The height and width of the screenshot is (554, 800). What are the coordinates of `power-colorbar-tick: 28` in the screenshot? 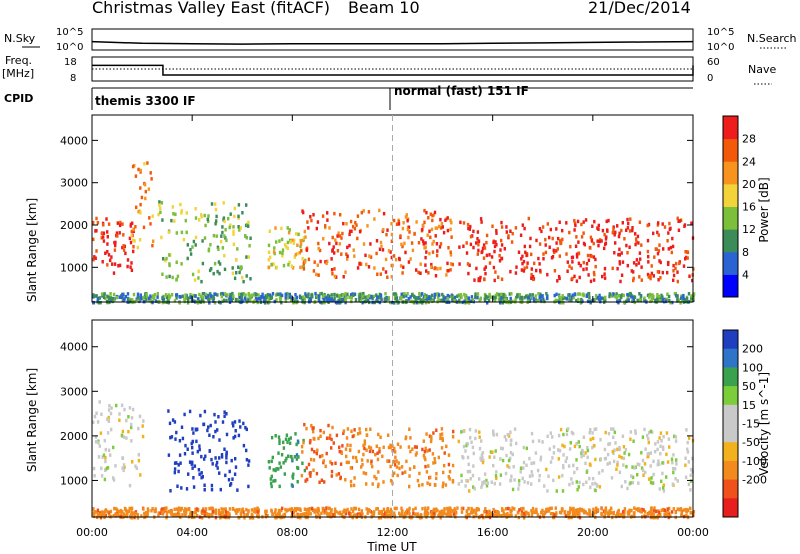 It's located at (749, 139).